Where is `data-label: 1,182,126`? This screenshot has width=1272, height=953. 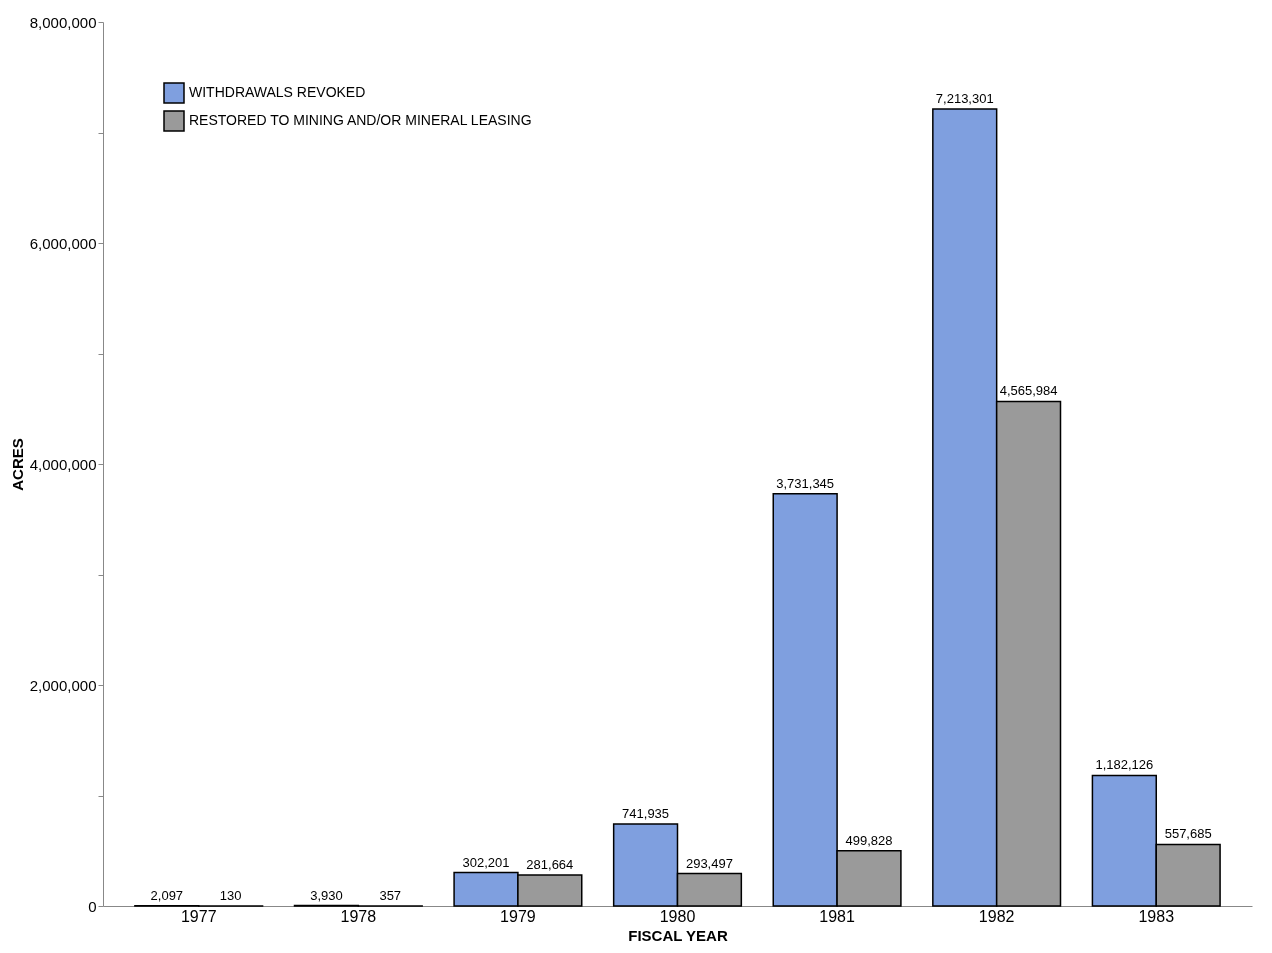
data-label: 1,182,126 is located at coordinates (1124, 765).